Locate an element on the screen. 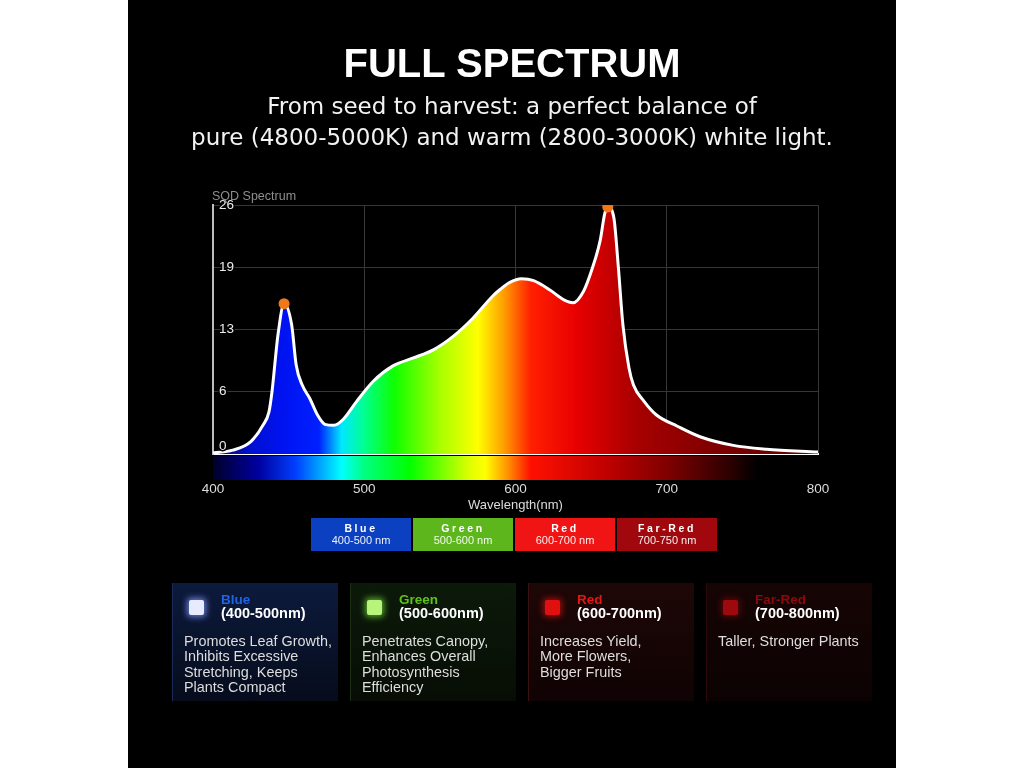 The image size is (1024, 768). chart-title: FULL SPECTRUM is located at coordinates (512, 63).